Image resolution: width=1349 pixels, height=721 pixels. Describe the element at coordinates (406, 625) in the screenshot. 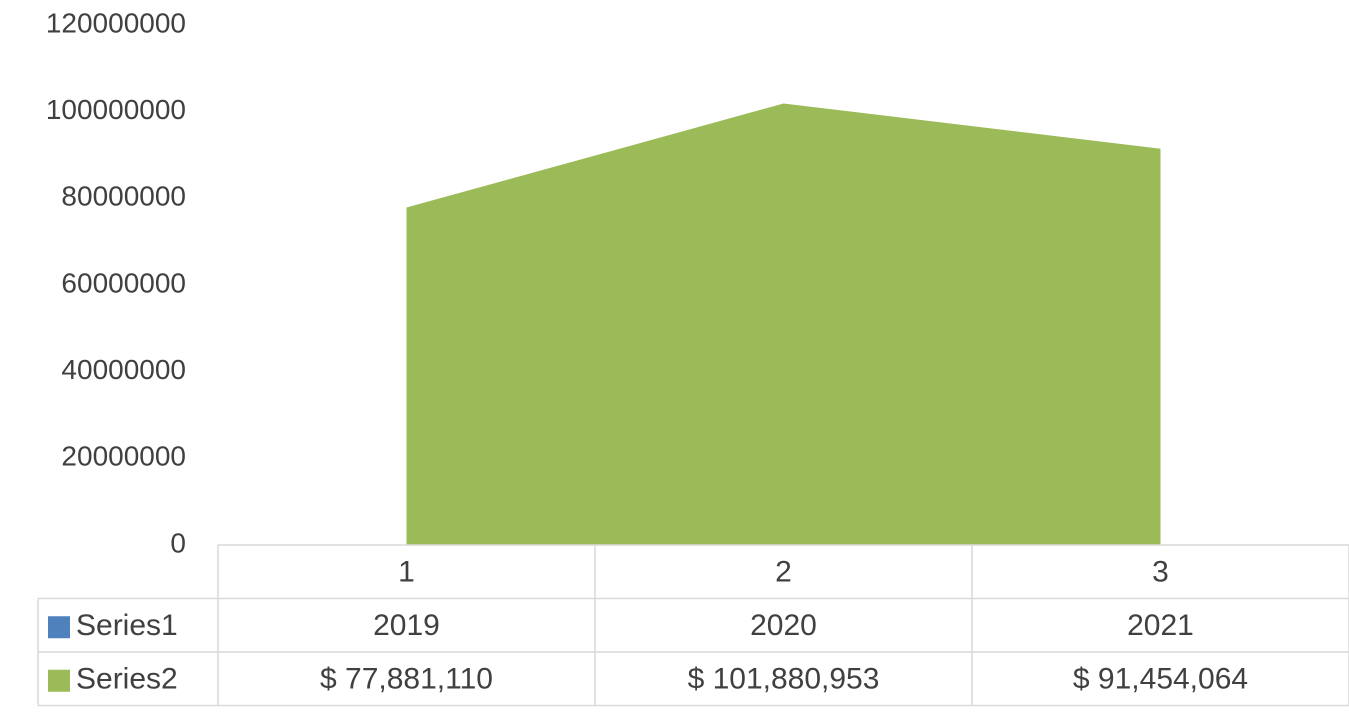

I see `table-cell: 2019` at that location.